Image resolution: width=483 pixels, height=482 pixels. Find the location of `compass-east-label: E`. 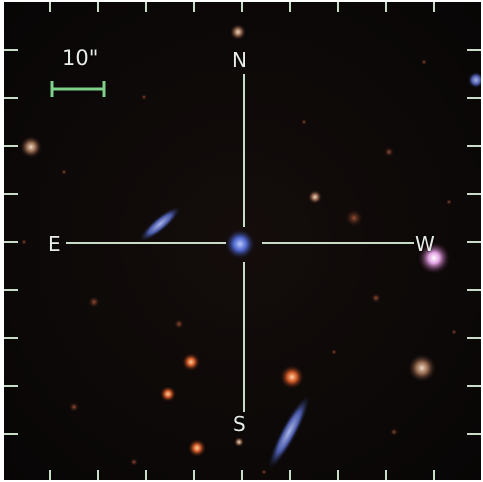

compass-east-label: E is located at coordinates (54, 244).